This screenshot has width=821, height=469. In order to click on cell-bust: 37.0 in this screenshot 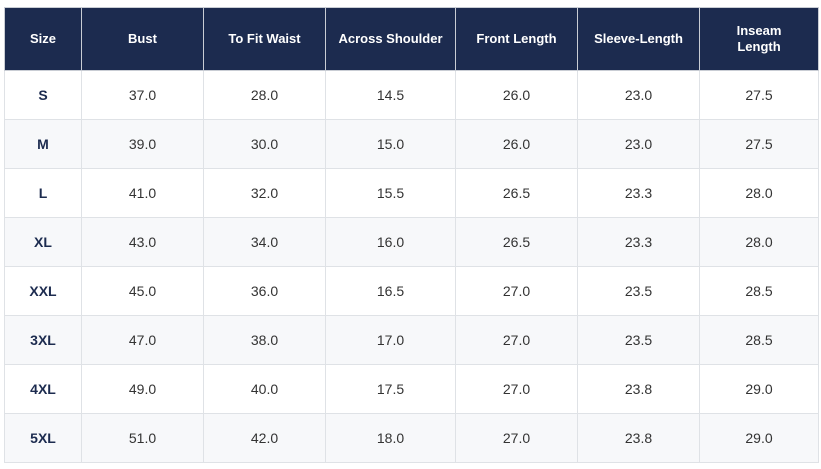, I will do `click(142, 95)`.